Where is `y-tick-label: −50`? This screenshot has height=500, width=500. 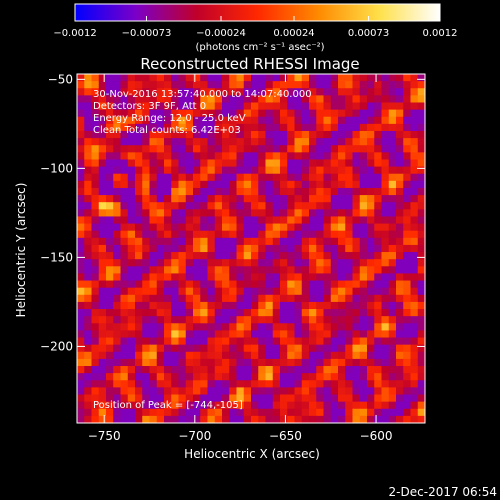
y-tick-label: −50 is located at coordinates (60, 79).